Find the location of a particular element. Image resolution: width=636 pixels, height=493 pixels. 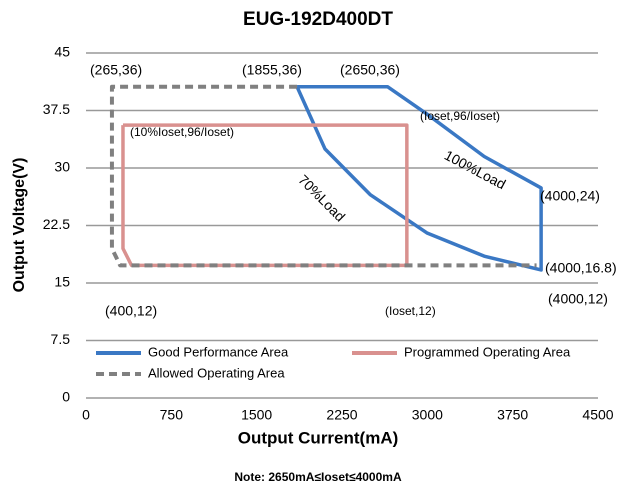

legend-label: Good Performance Area is located at coordinates (218, 351).